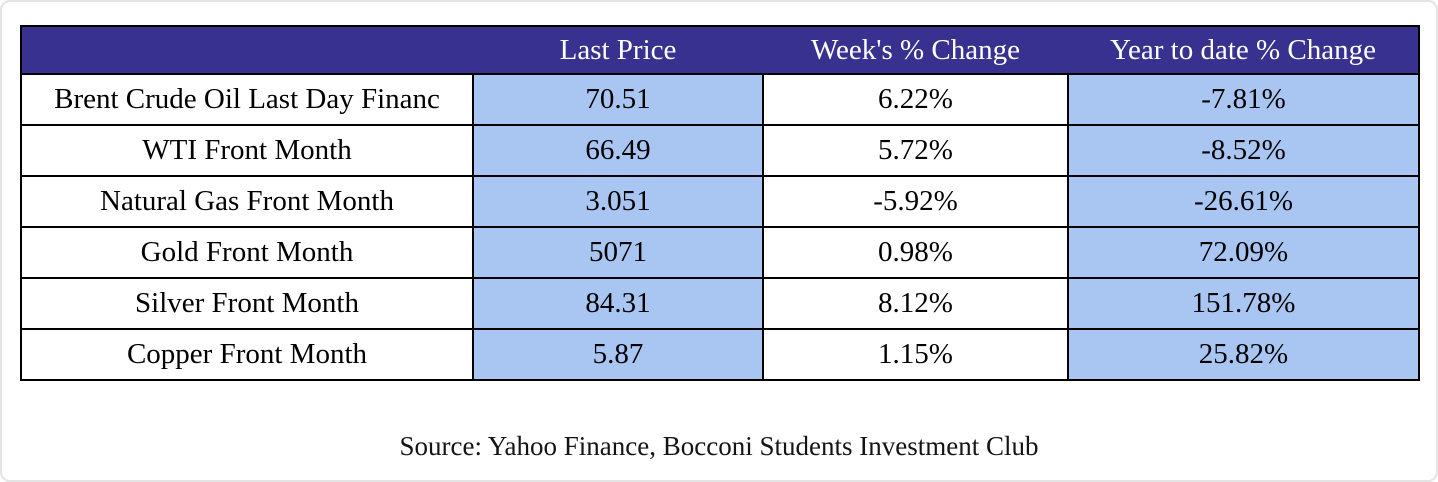  Describe the element at coordinates (618, 201) in the screenshot. I see `last-price-value: 3.051` at that location.